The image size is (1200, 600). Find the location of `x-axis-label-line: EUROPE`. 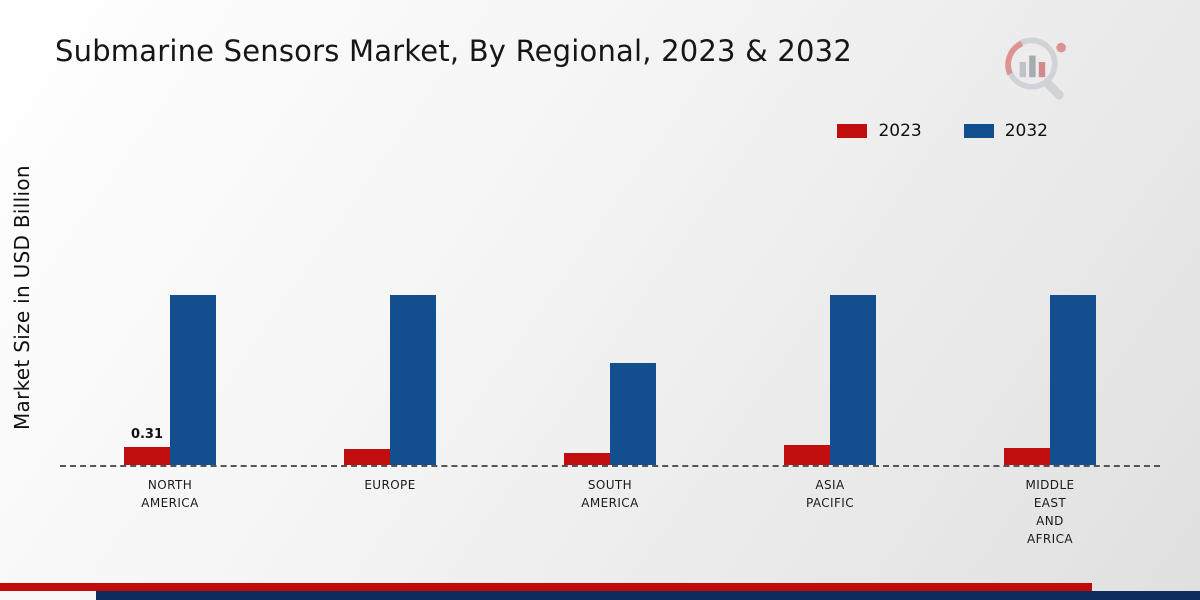

x-axis-label-line: EUROPE is located at coordinates (390, 485).